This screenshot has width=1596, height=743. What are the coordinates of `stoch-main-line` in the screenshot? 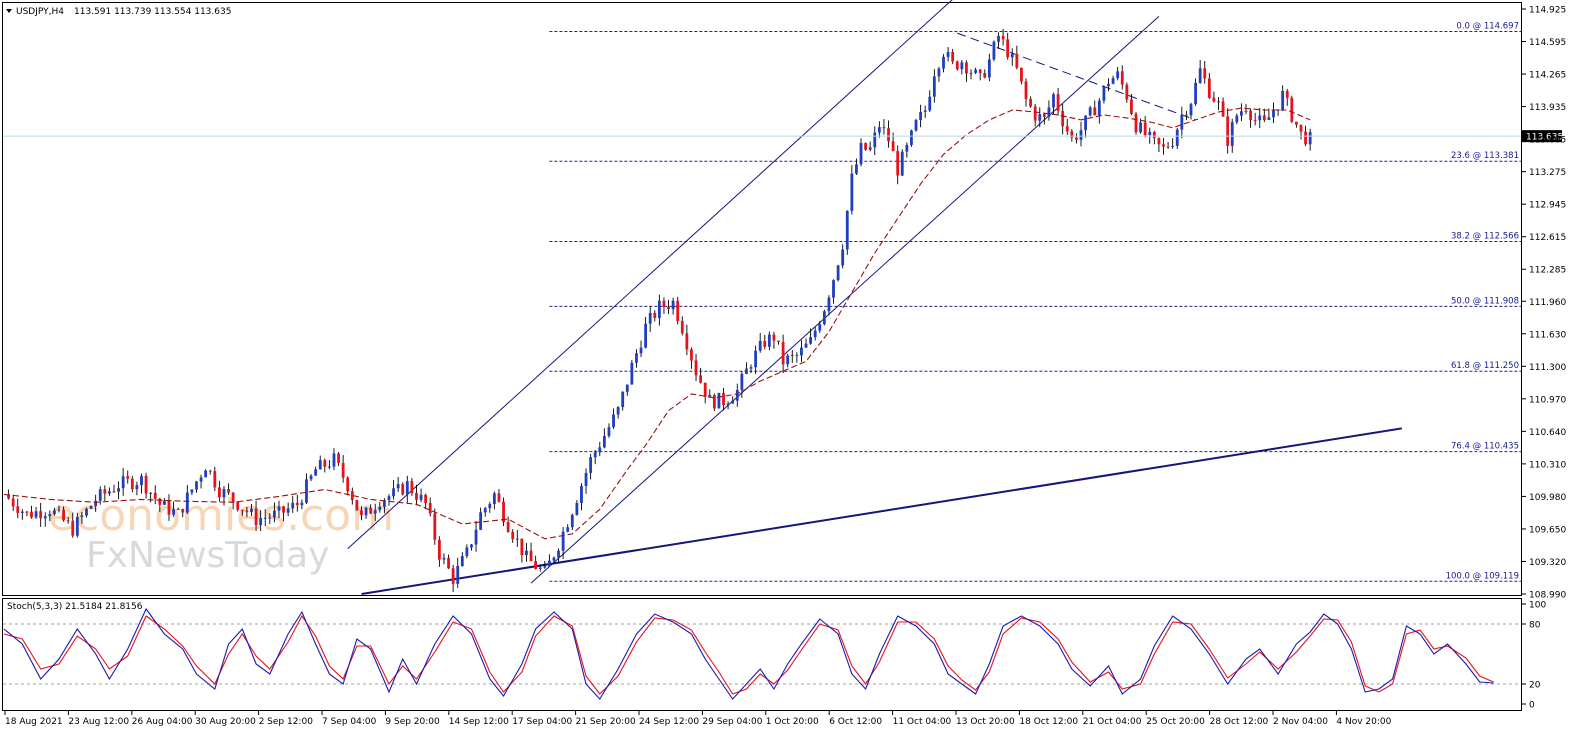 It's located at (748, 653).